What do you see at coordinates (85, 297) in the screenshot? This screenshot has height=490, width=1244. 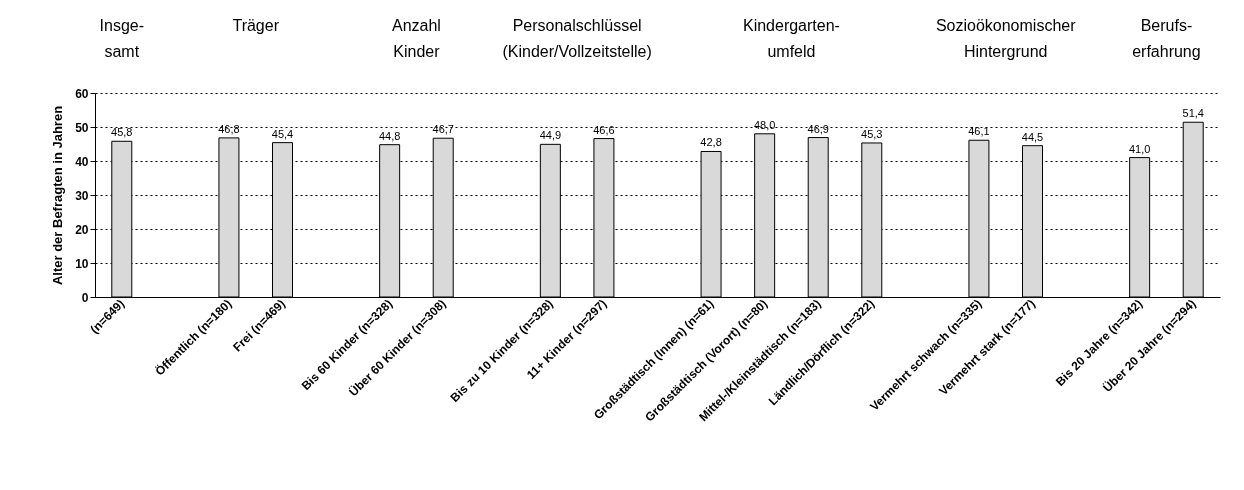 I see `y-tick-label: 0` at bounding box center [85, 297].